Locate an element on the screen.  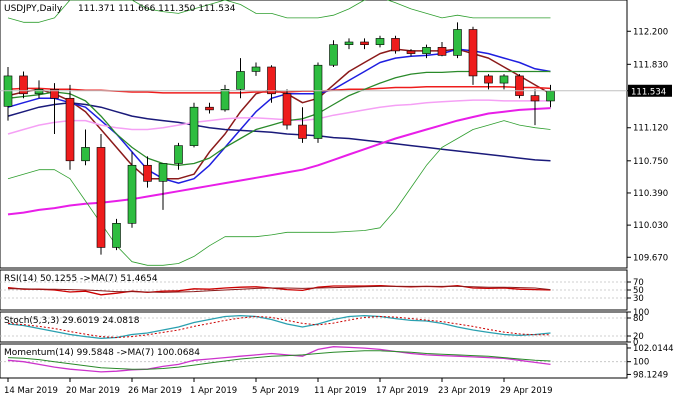
current-price-badge: 111.534 is located at coordinates (650, 90).